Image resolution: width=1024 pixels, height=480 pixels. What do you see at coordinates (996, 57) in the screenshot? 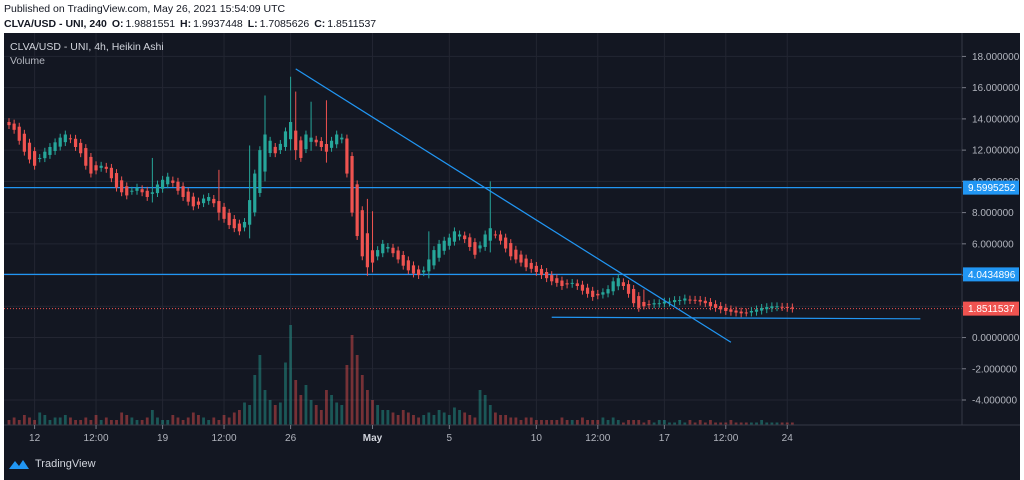
I see `price-tick-label: 18.000000` at bounding box center [996, 57].